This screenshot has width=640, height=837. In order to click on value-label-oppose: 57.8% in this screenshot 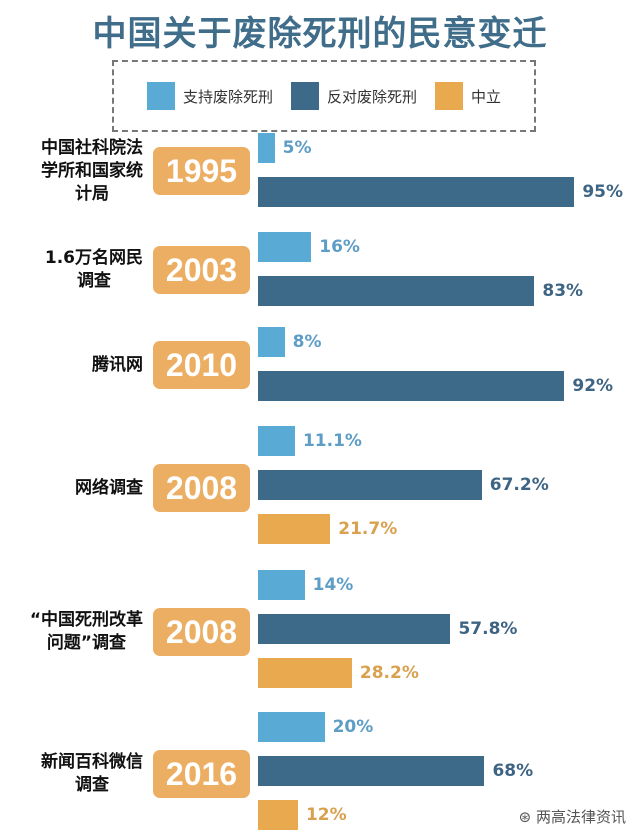, I will do `click(488, 629)`.